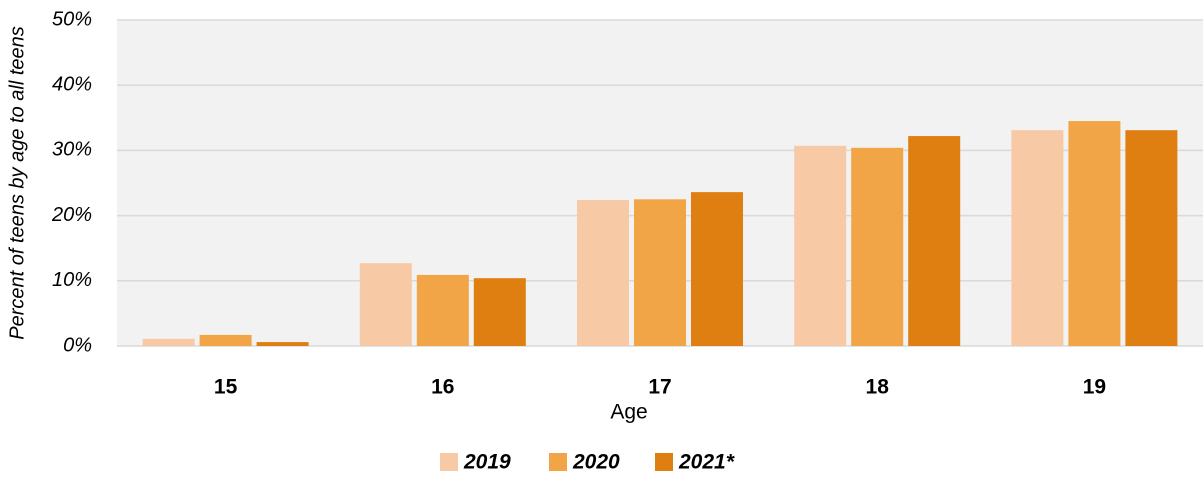  I want to click on y-tick-label: 0%, so click(77, 345).